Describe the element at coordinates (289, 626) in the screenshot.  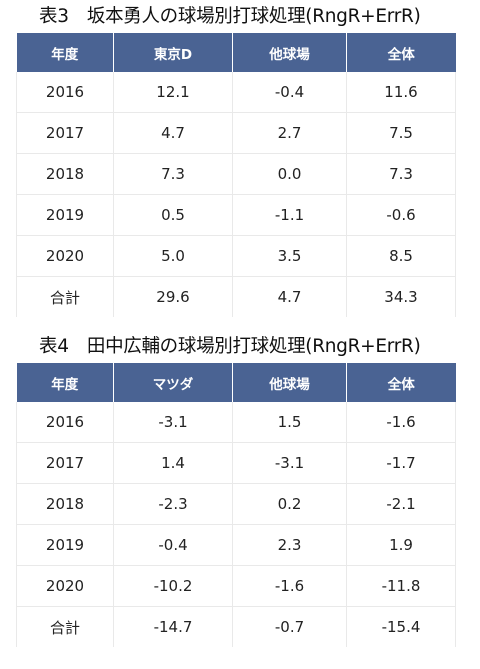
I see `cell-other: -0.7` at that location.